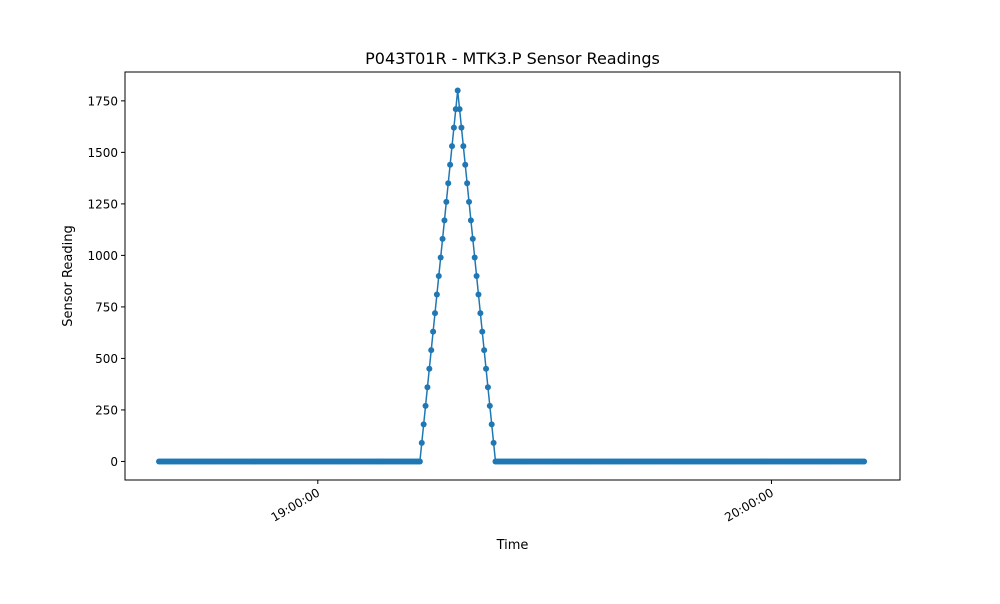 This screenshot has height=604, width=1000. What do you see at coordinates (102, 101) in the screenshot?
I see `y-tick-label: 1750` at bounding box center [102, 101].